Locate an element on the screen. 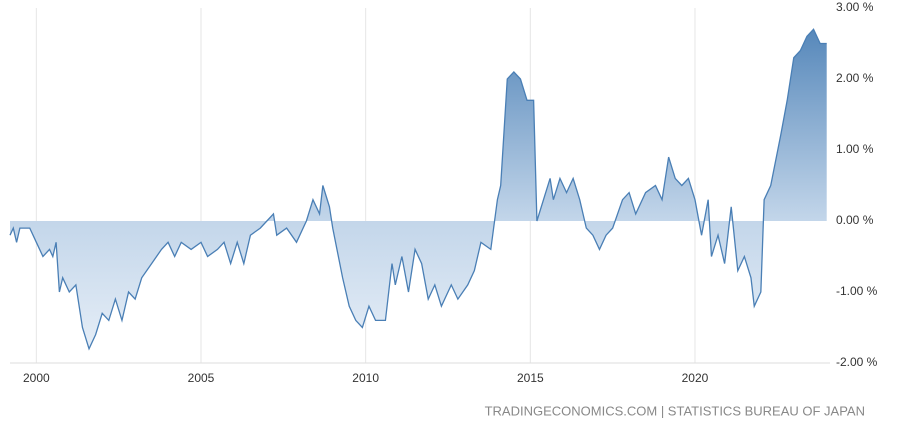  y-tick-label: 1.00 % is located at coordinates (855, 149).